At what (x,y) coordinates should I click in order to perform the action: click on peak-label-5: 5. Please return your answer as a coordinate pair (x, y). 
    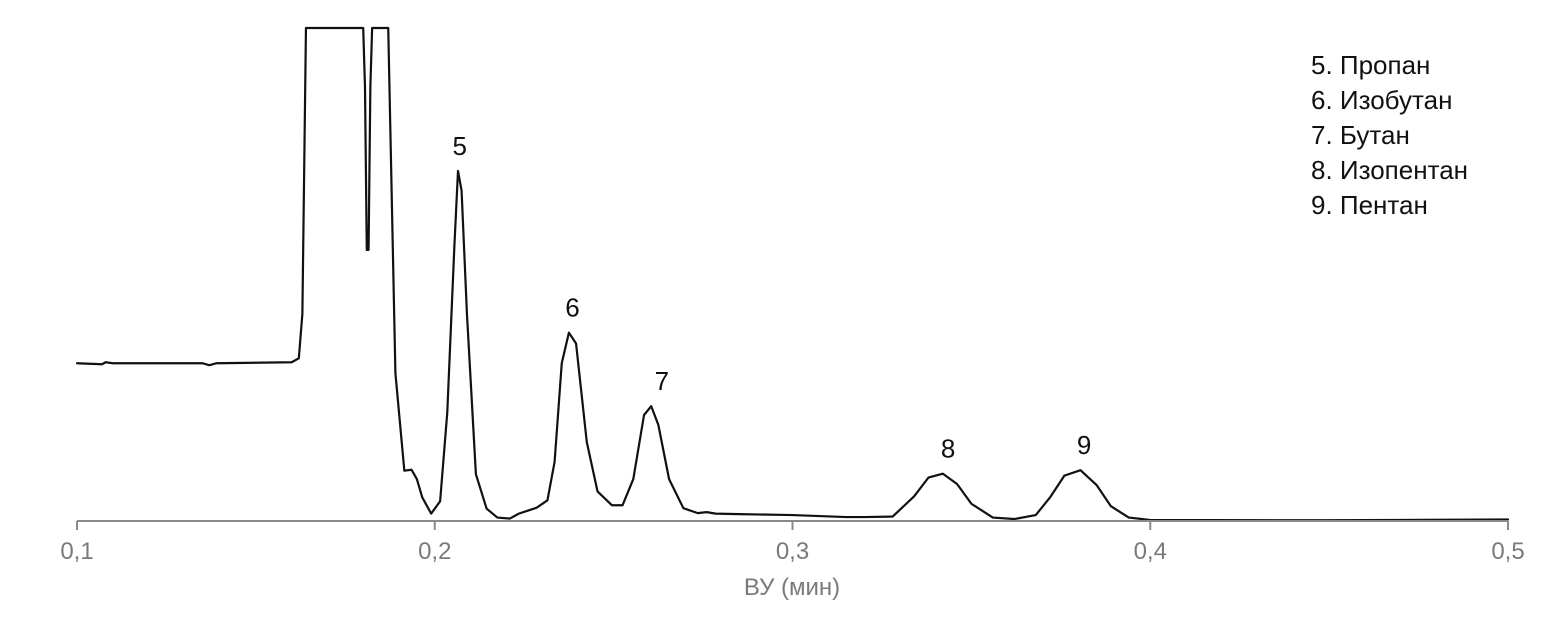
    Looking at the image, I should click on (460, 146).